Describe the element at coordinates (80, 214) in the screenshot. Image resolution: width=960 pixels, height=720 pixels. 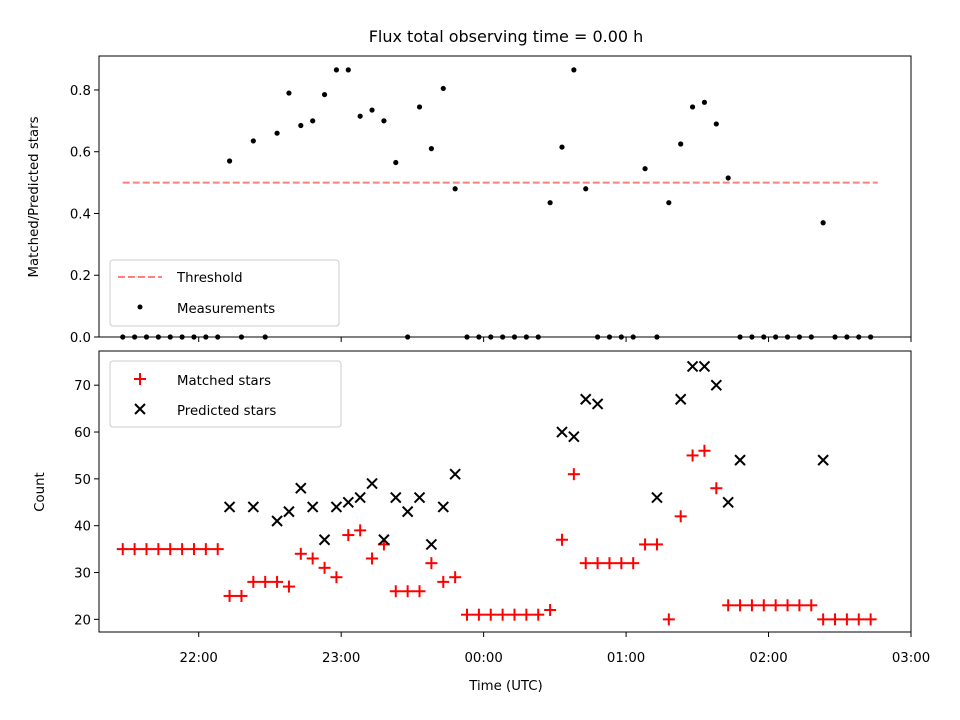
I see `top-y-tick-label: 0.4` at that location.